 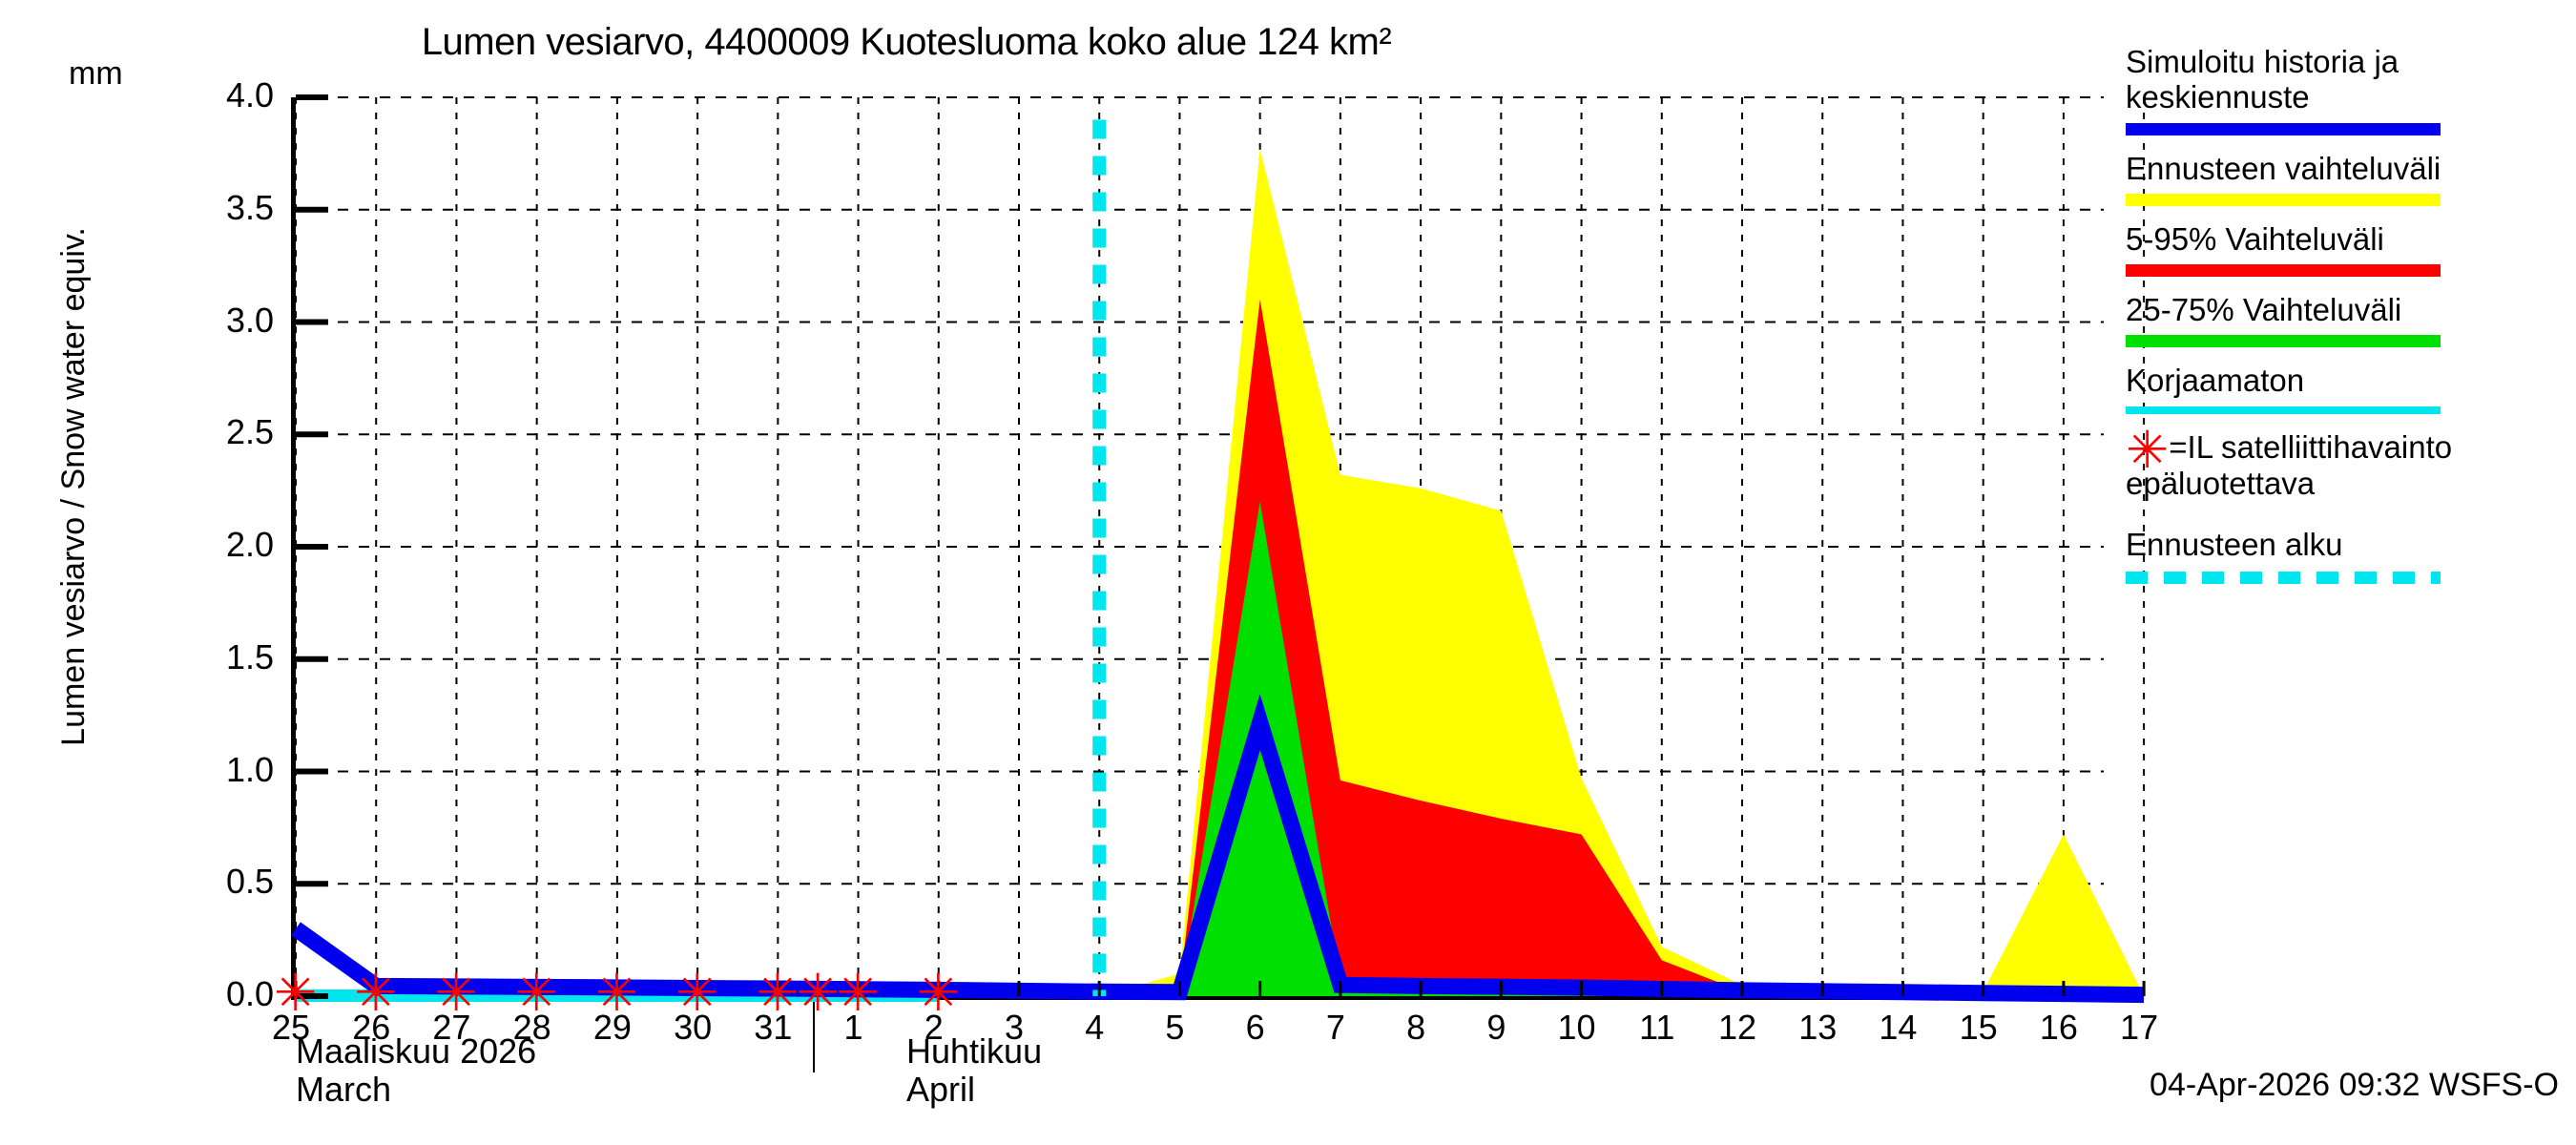 I want to click on x-tick-label: 15, so click(x=1978, y=1027).